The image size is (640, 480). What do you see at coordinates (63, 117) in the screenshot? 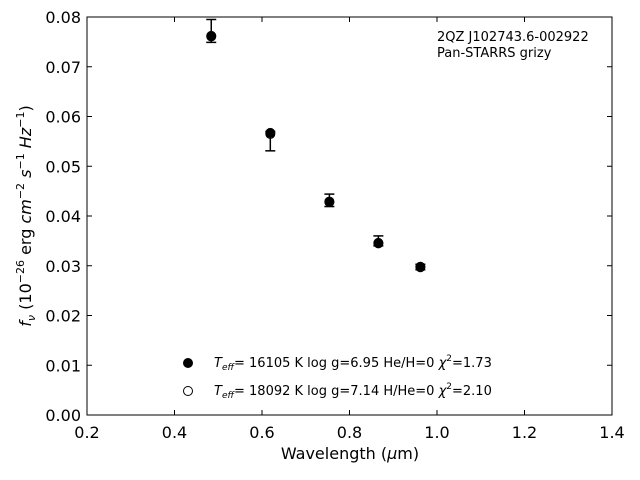
I see `y-tick-label: 0.06` at bounding box center [63, 117].